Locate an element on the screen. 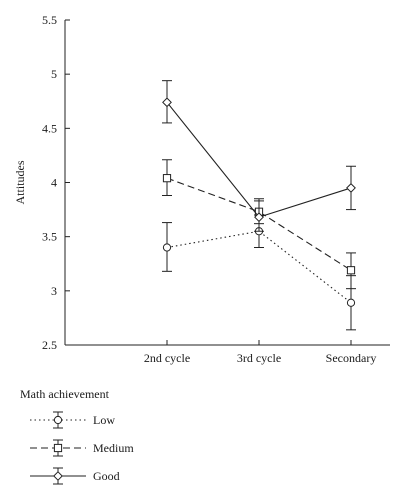 The image size is (418, 500). y-tick-label: 4.5 is located at coordinates (49, 128).